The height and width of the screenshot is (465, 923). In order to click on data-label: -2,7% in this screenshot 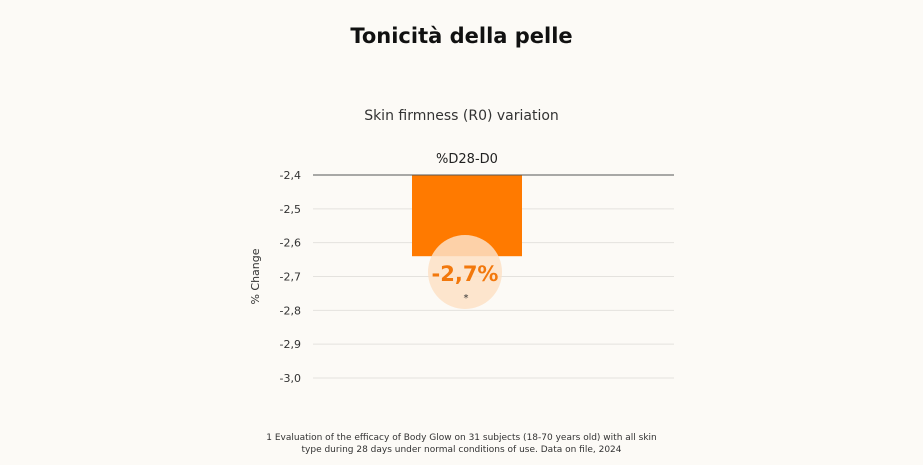, I will do `click(465, 274)`.